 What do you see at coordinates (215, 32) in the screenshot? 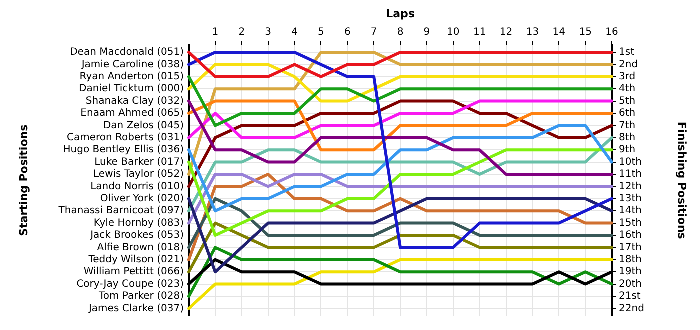
I see `x-tick-label: 1` at bounding box center [215, 32].